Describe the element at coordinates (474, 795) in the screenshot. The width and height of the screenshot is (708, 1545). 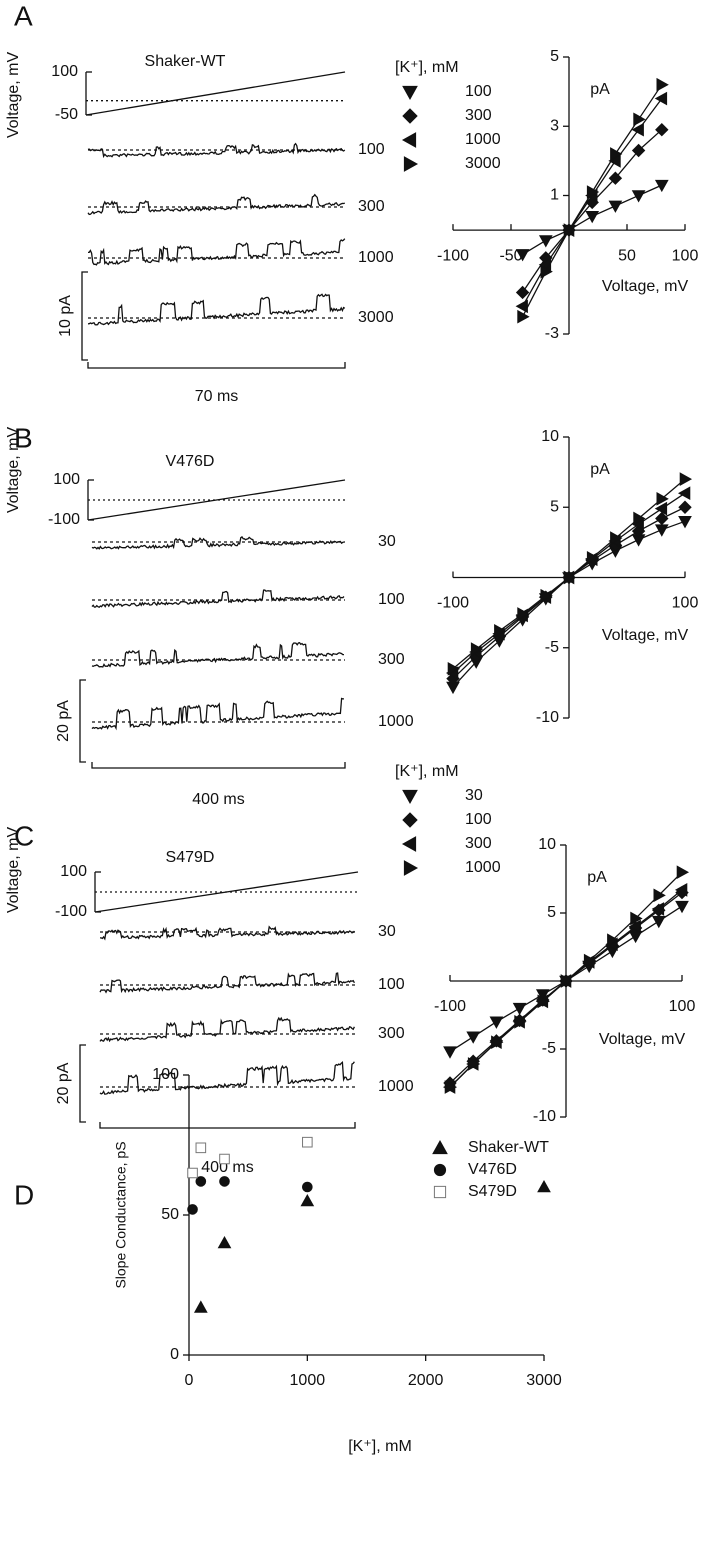
I see `legend-label: 30` at that location.